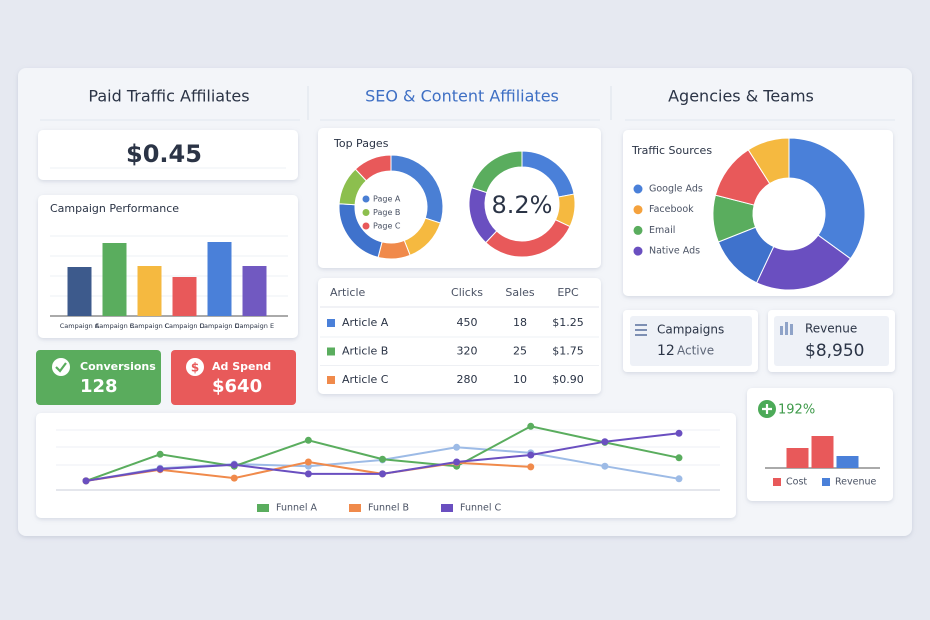 The height and width of the screenshot is (620, 930). I want to click on x-tick-label: Campaign D, so click(184, 326).